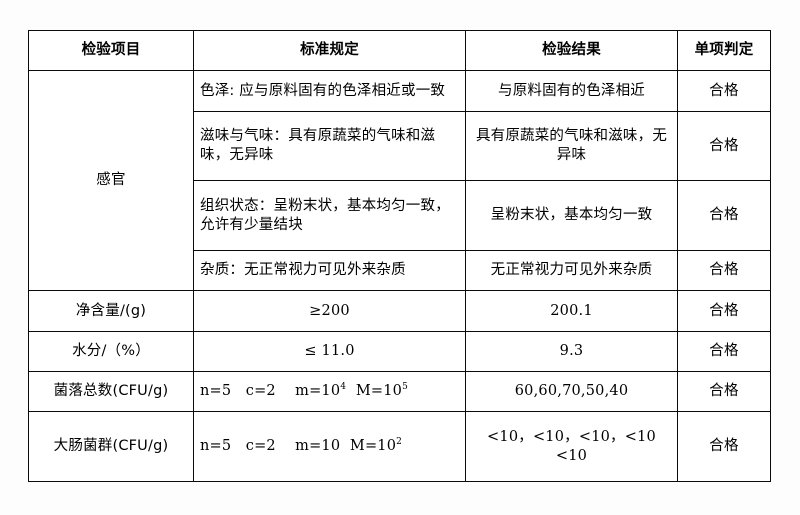  I want to click on spec-moisture: ≤ 11.0, so click(329, 351).